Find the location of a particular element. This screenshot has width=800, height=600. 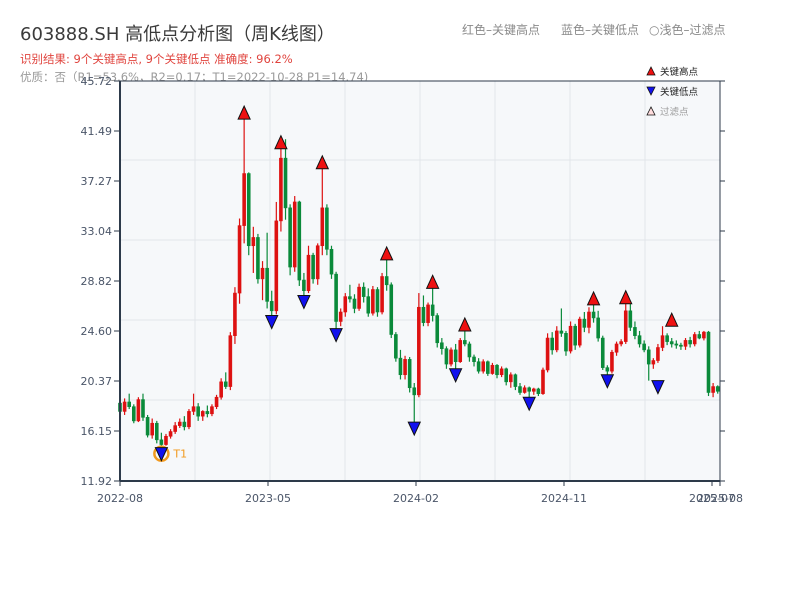

recognition-result: 识别结果: 9个关键高点, 9个关键低点 准确度: 96.2% is located at coordinates (156, 59).